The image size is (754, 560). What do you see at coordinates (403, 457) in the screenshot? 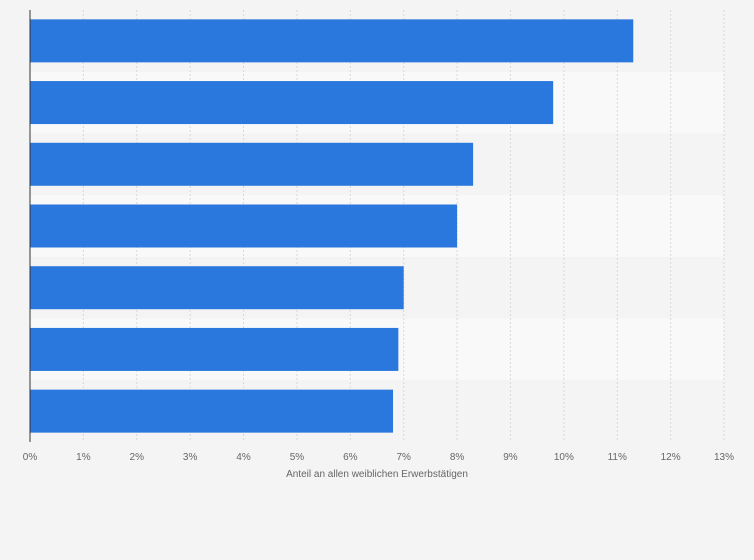
I see `x-tick-label: 7%` at bounding box center [403, 457].